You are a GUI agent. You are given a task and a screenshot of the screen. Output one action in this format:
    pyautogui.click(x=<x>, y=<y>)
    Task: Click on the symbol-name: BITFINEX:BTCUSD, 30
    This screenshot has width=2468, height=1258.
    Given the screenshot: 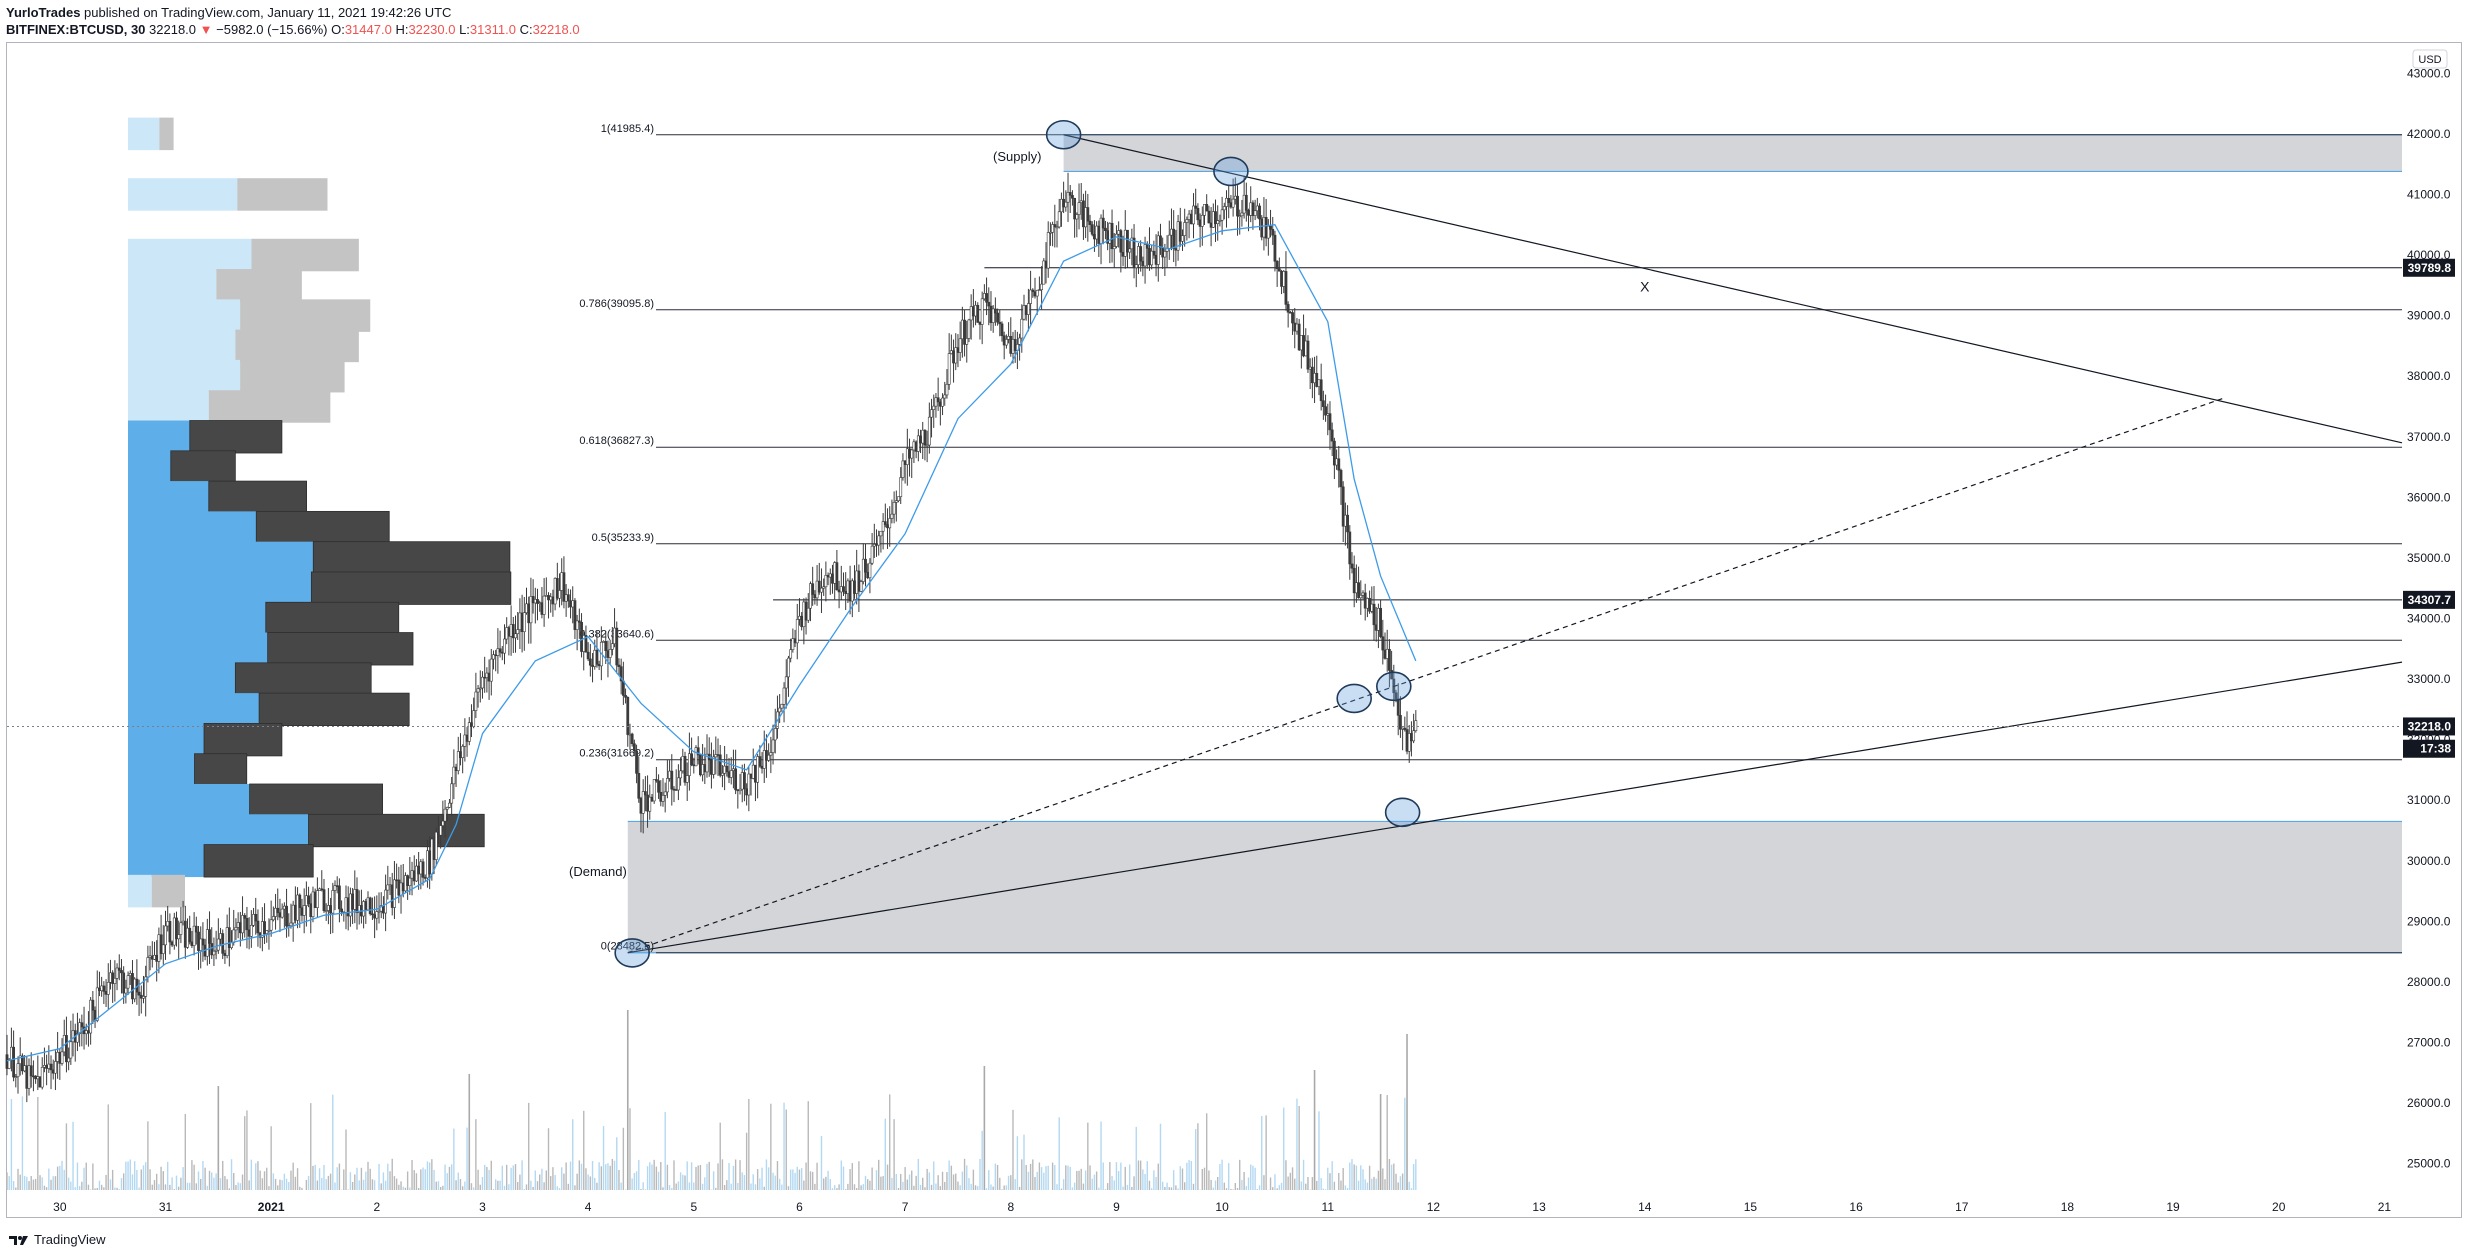 What is the action you would take?
    pyautogui.click(x=76, y=29)
    